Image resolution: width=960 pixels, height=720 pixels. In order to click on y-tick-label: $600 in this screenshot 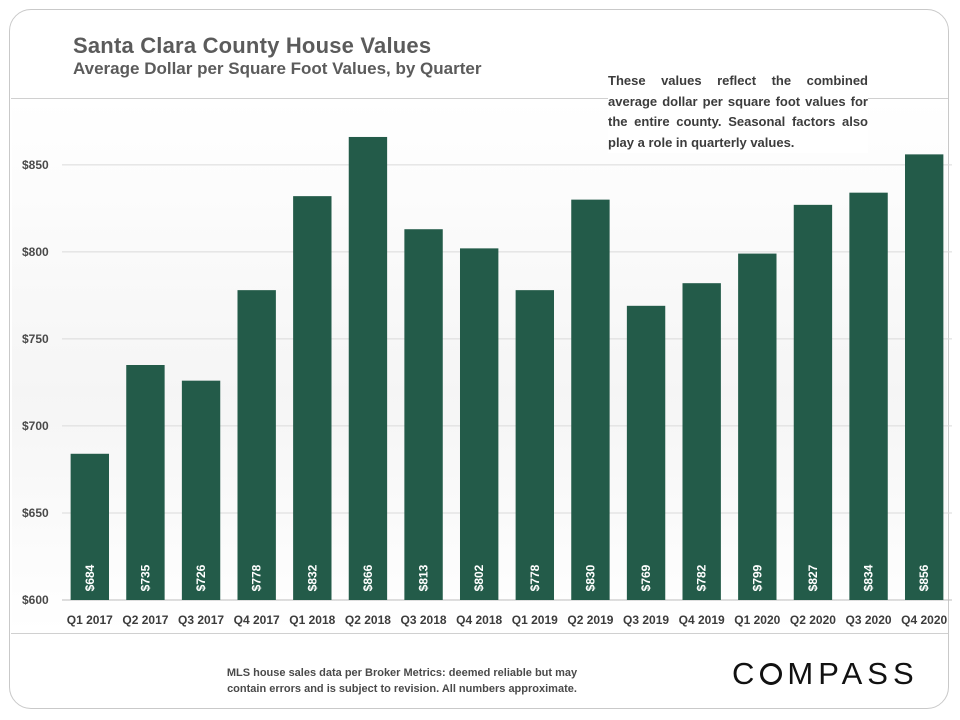, I will do `click(35, 600)`.